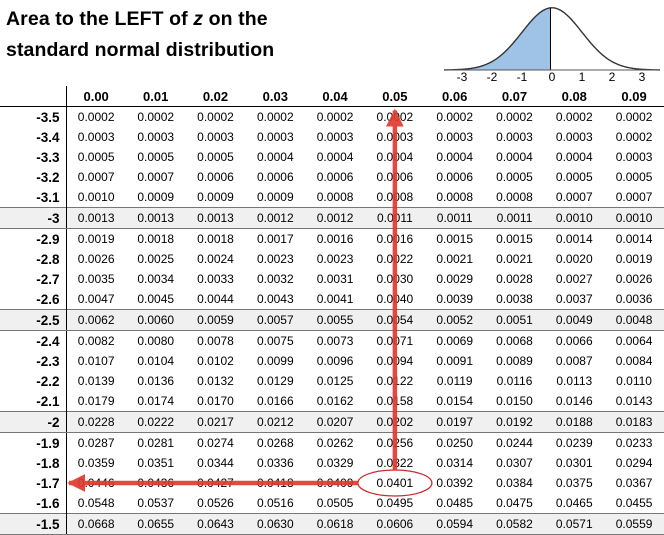 This screenshot has height=535, width=664. What do you see at coordinates (394, 96) in the screenshot?
I see `column-header-0-05: 0.05` at bounding box center [394, 96].